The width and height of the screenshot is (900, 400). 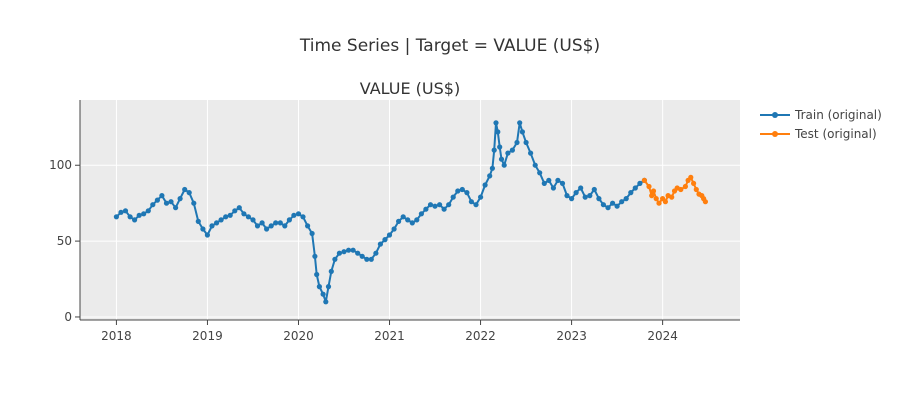 What do you see at coordinates (571, 336) in the screenshot?
I see `x-tick-label-2023: 2023` at bounding box center [571, 336].